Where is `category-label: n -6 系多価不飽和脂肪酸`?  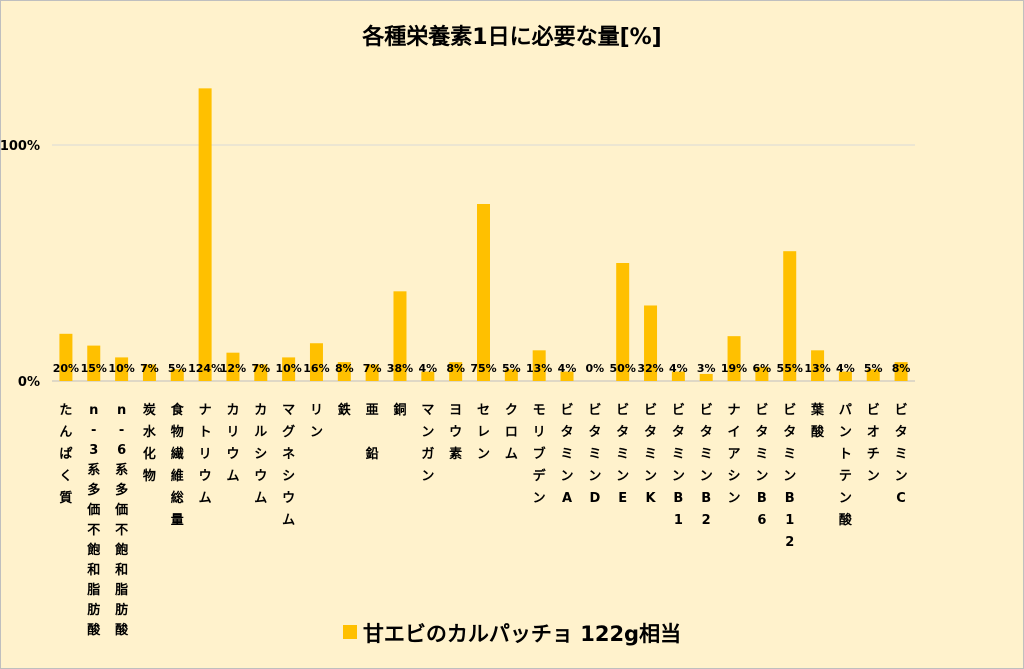
category-label: n -6 系多価不飽和脂肪酸 is located at coordinates (121, 520).